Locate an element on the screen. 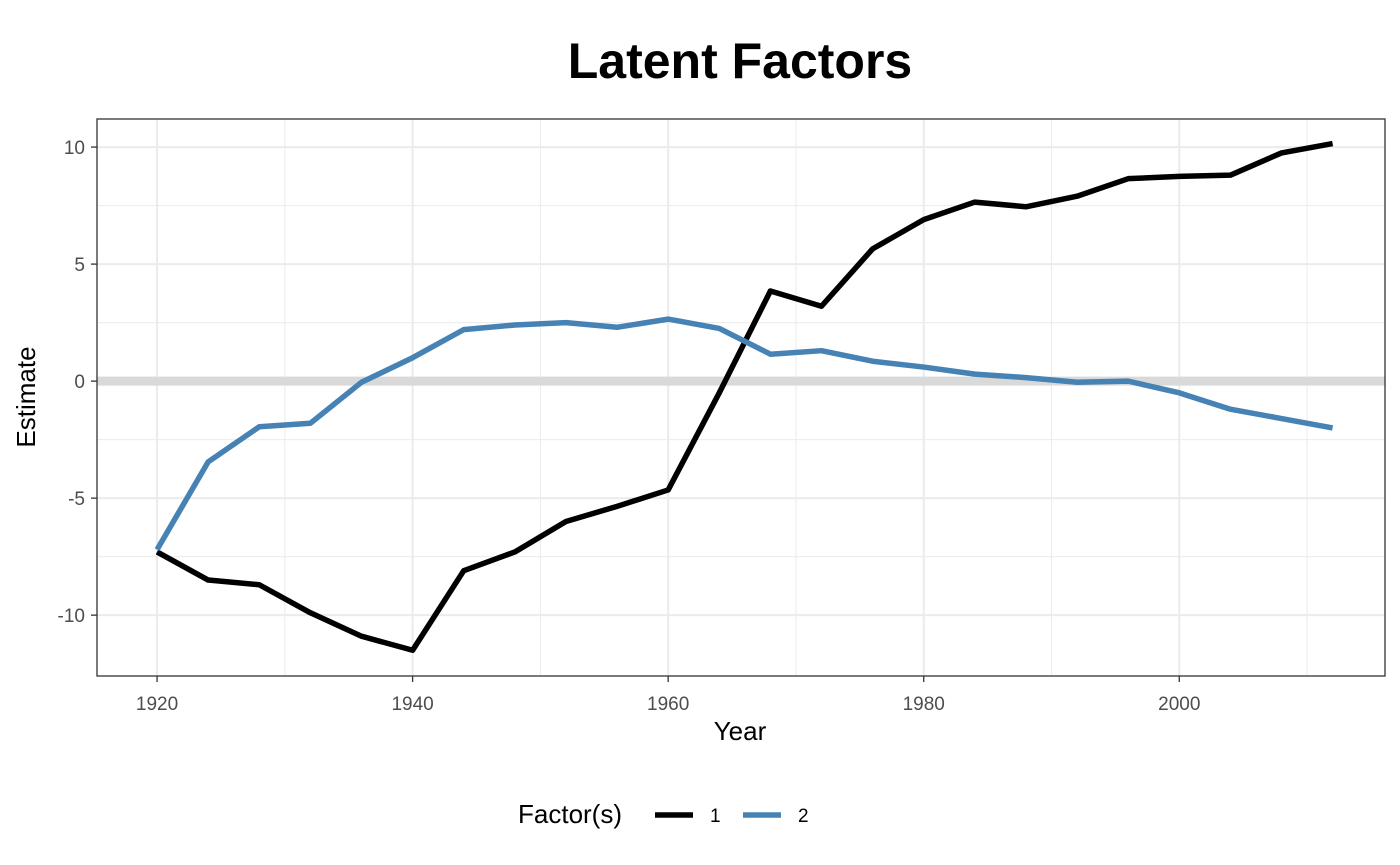 This screenshot has width=1400, height=865. y-tick-label: 0 is located at coordinates (79, 382).